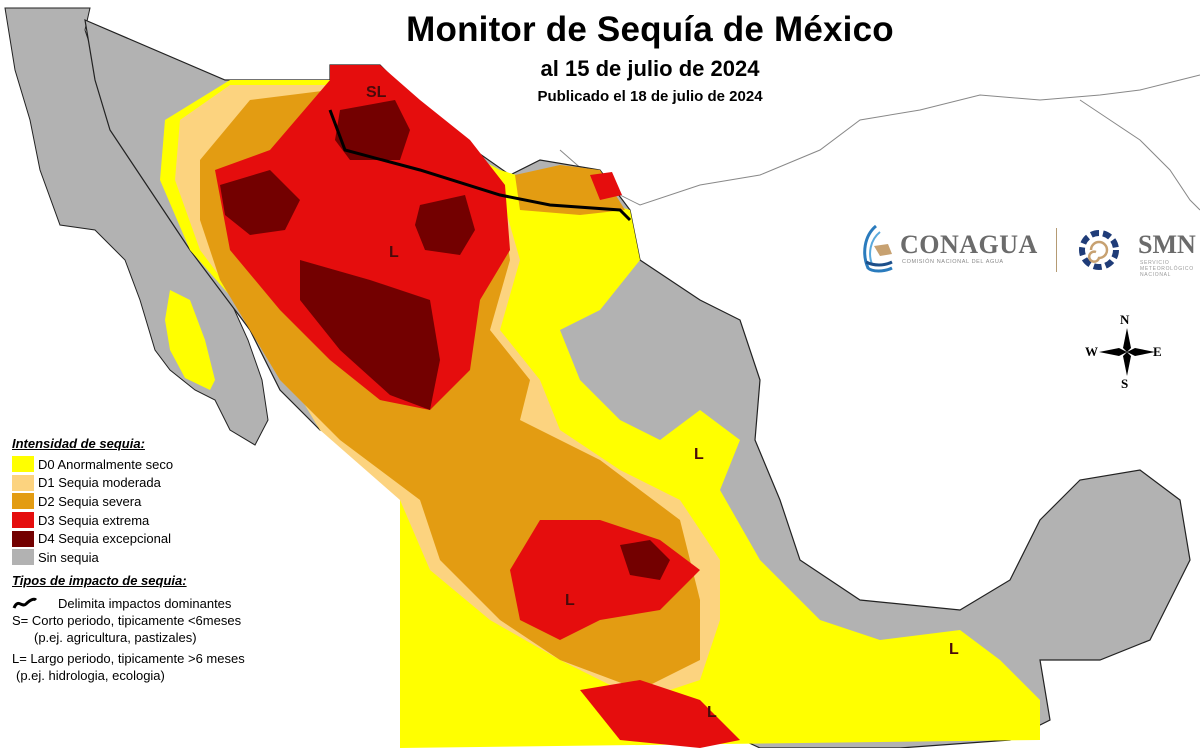  Describe the element at coordinates (1127, 352) in the screenshot. I see `compass-star-icon` at that location.